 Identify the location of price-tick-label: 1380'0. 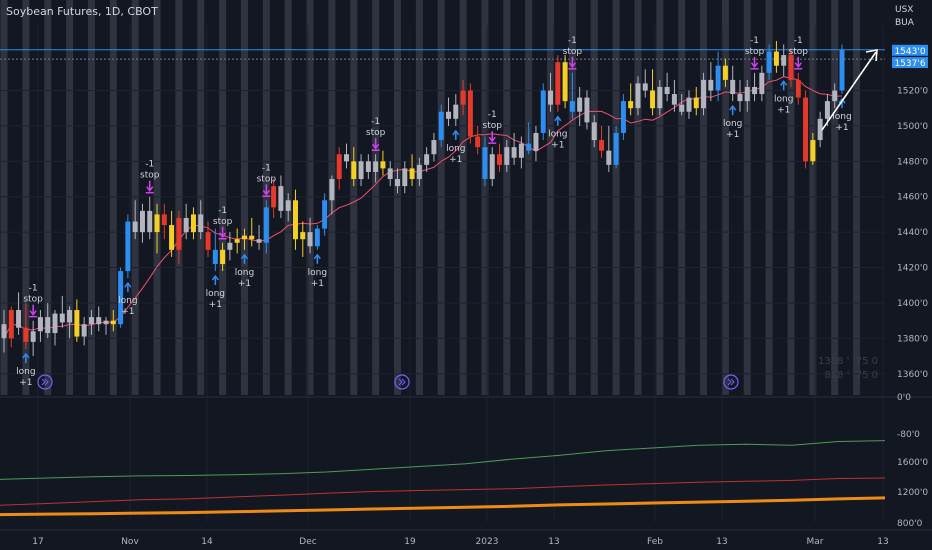
(912, 339).